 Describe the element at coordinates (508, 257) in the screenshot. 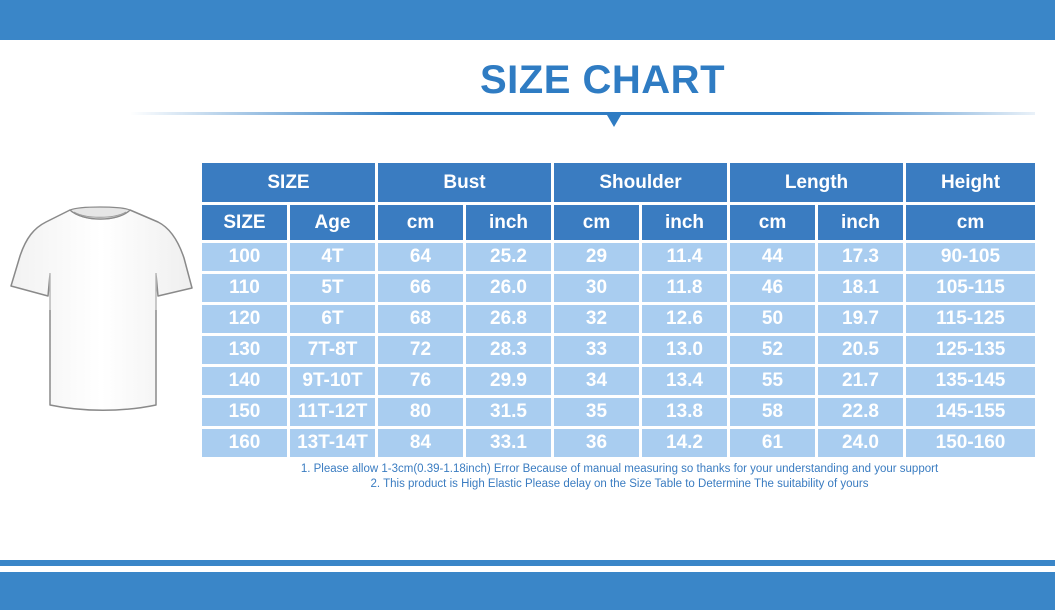

I see `cell-bust-inch: 25.2` at that location.